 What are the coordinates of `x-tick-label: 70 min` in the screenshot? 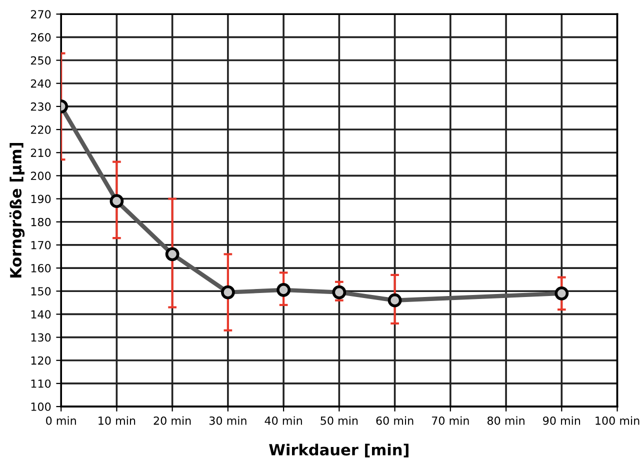 It's located at (450, 420).